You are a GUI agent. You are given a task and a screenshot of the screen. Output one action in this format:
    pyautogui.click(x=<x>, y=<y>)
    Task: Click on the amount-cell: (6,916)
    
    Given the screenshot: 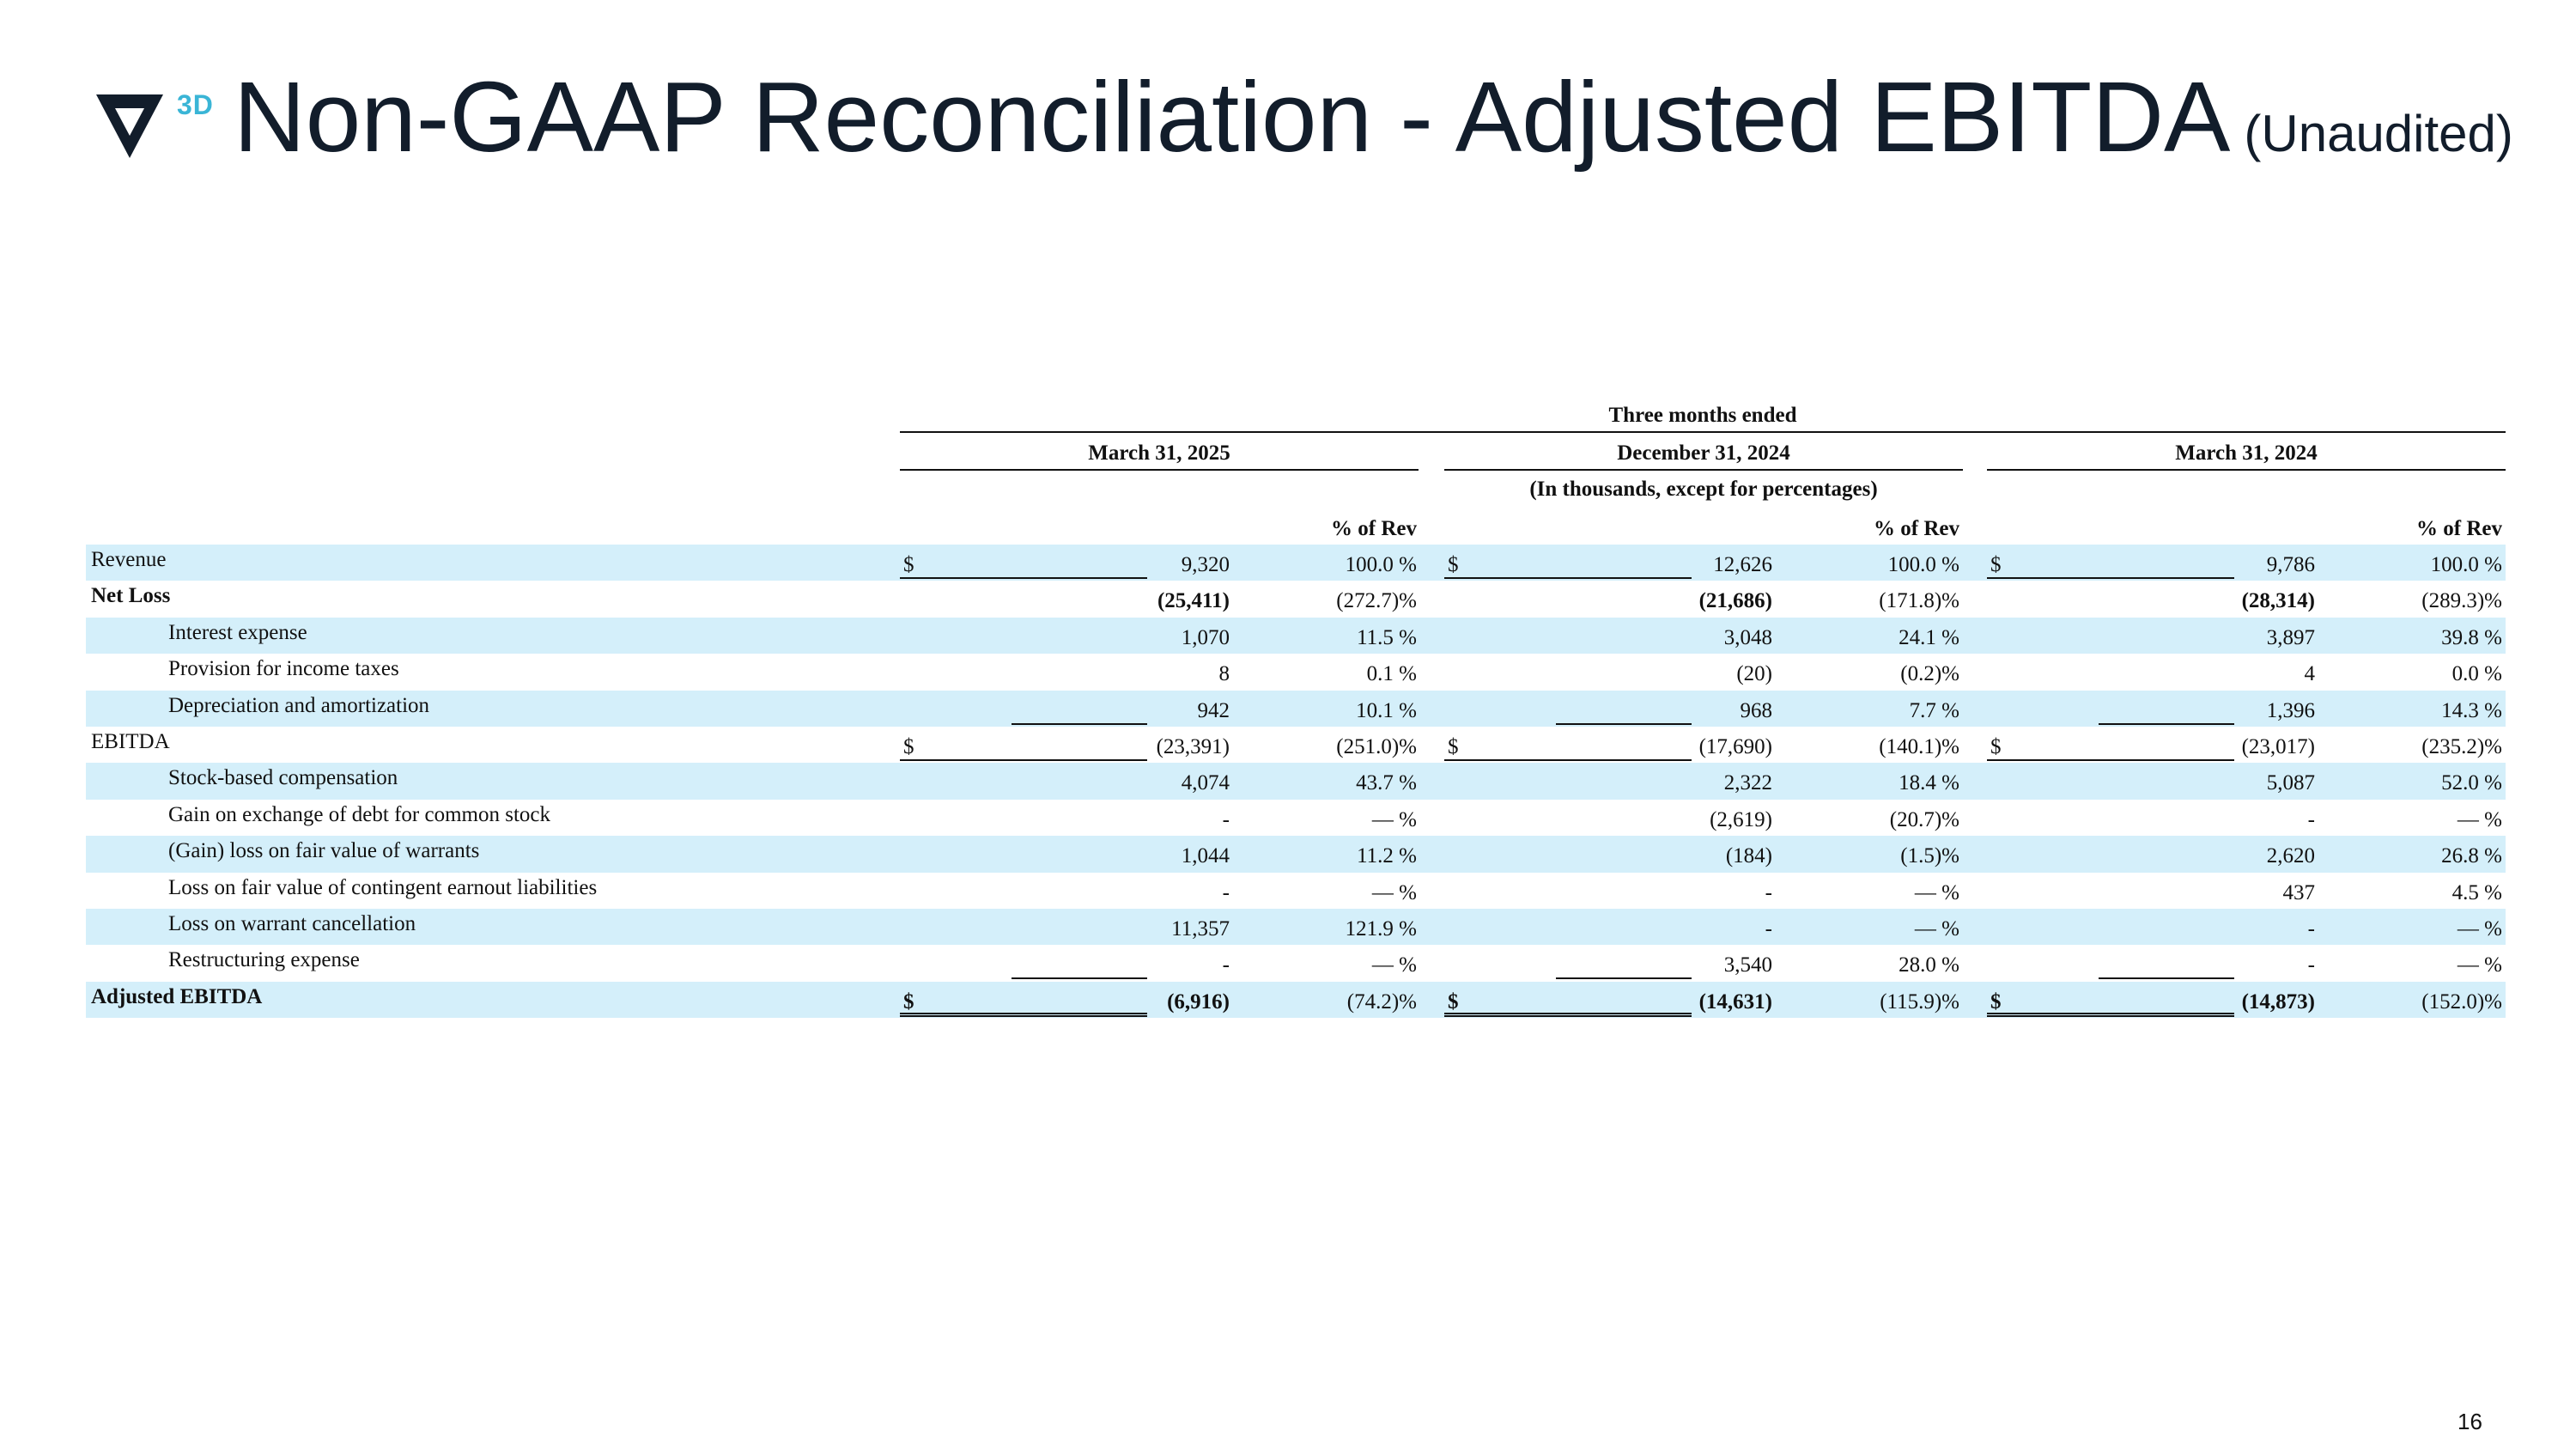 What is the action you would take?
    pyautogui.click(x=1199, y=1001)
    